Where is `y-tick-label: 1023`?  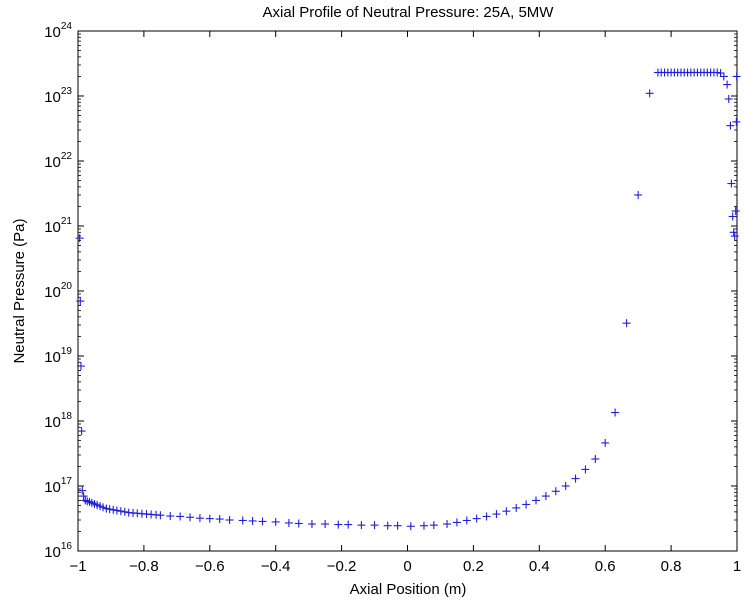 y-tick-label: 1023 is located at coordinates (58, 96).